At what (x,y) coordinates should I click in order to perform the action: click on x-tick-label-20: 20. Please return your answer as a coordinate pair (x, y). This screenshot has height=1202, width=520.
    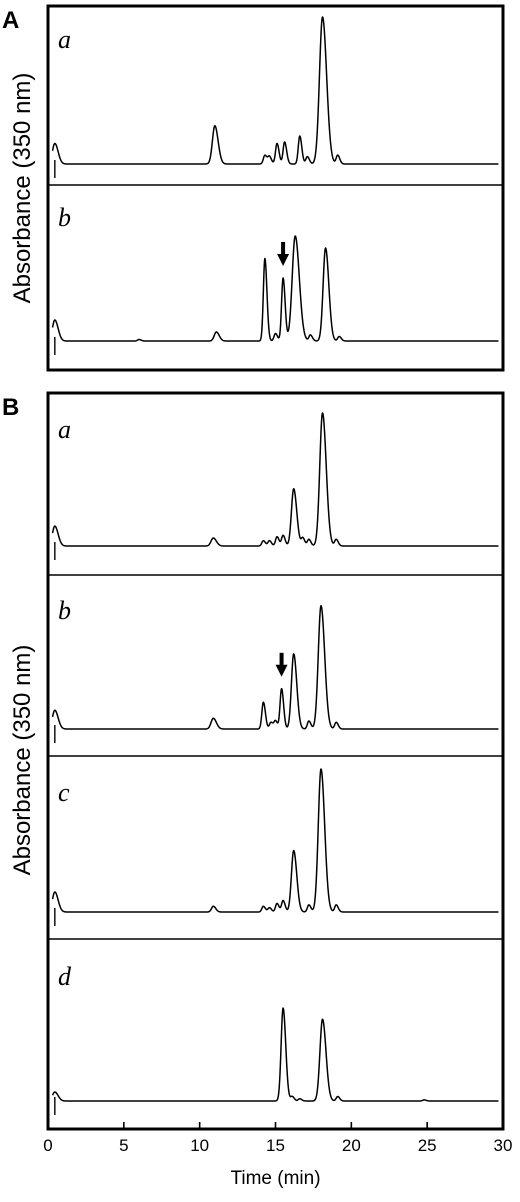
    Looking at the image, I should click on (351, 1145).